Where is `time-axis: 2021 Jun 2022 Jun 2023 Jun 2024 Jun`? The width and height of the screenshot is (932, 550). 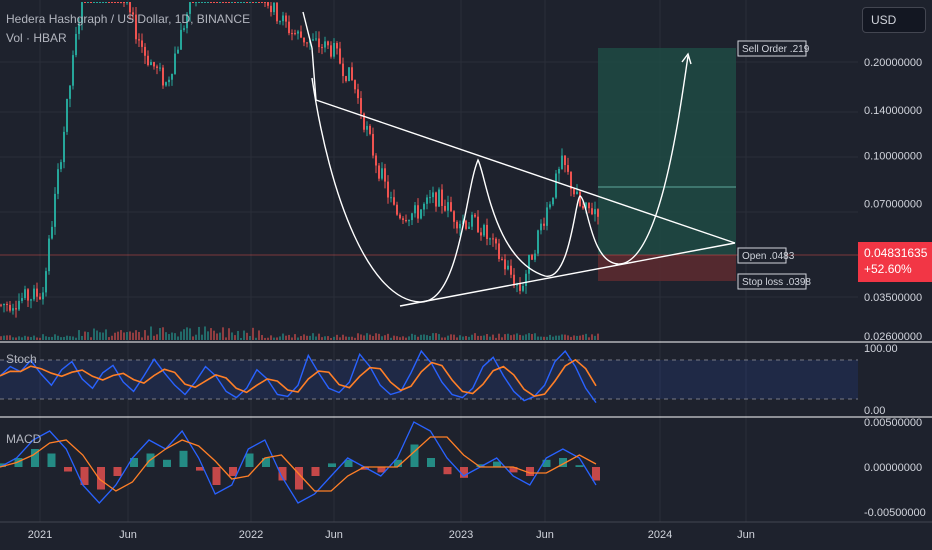
time-axis: 2021 Jun 2022 Jun 2023 Jun 2024 Jun is located at coordinates (391, 535).